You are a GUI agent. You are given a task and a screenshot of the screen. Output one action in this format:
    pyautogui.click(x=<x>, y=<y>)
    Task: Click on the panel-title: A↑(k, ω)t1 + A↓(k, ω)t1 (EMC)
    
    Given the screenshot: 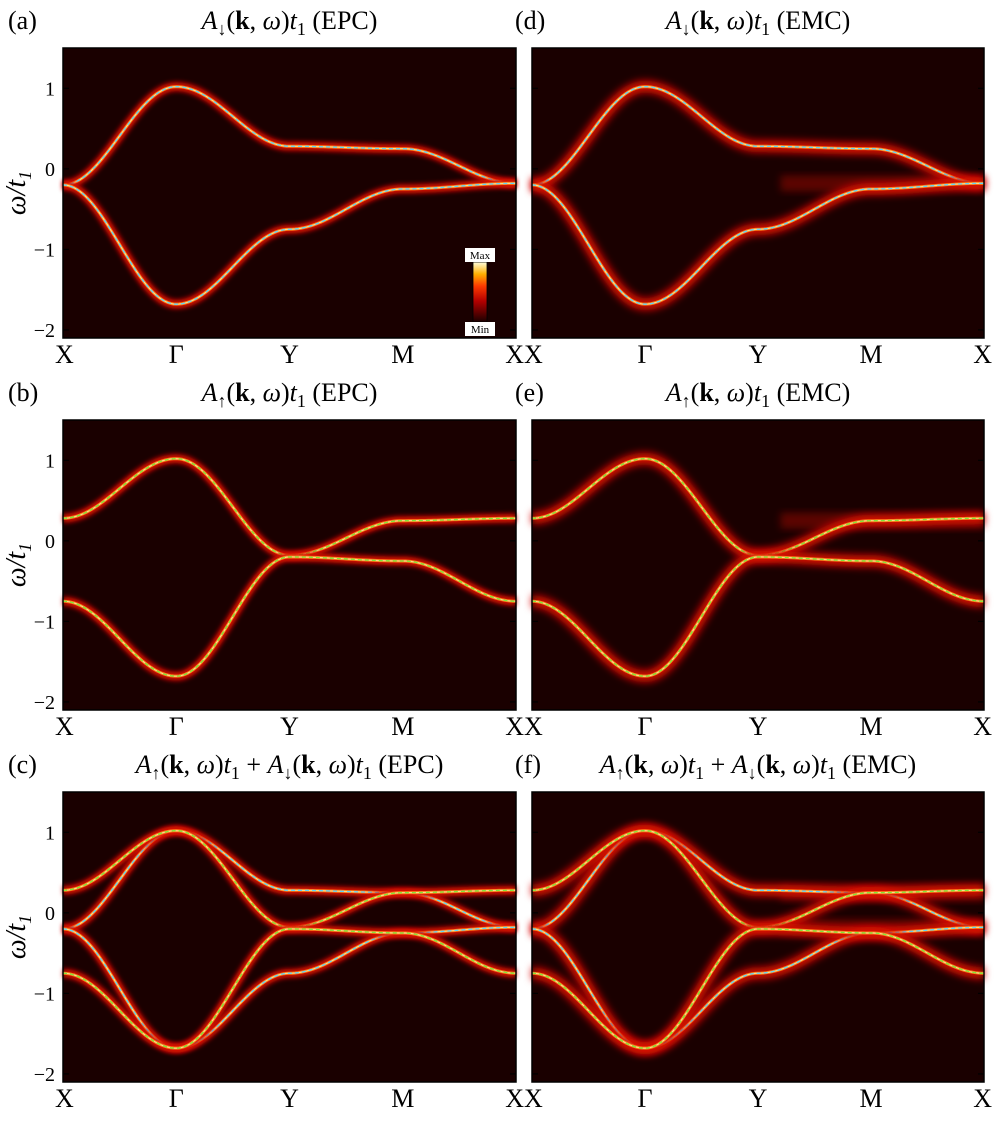 What is the action you would take?
    pyautogui.click(x=758, y=767)
    